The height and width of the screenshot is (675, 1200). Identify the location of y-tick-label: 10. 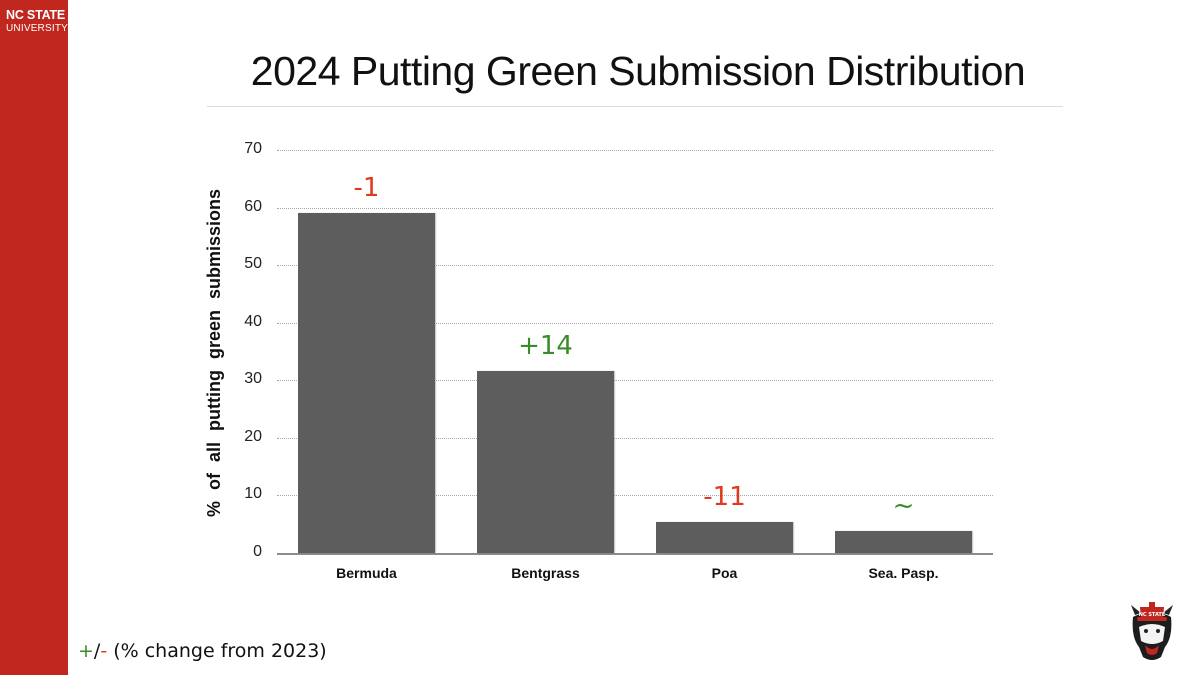
(253, 494).